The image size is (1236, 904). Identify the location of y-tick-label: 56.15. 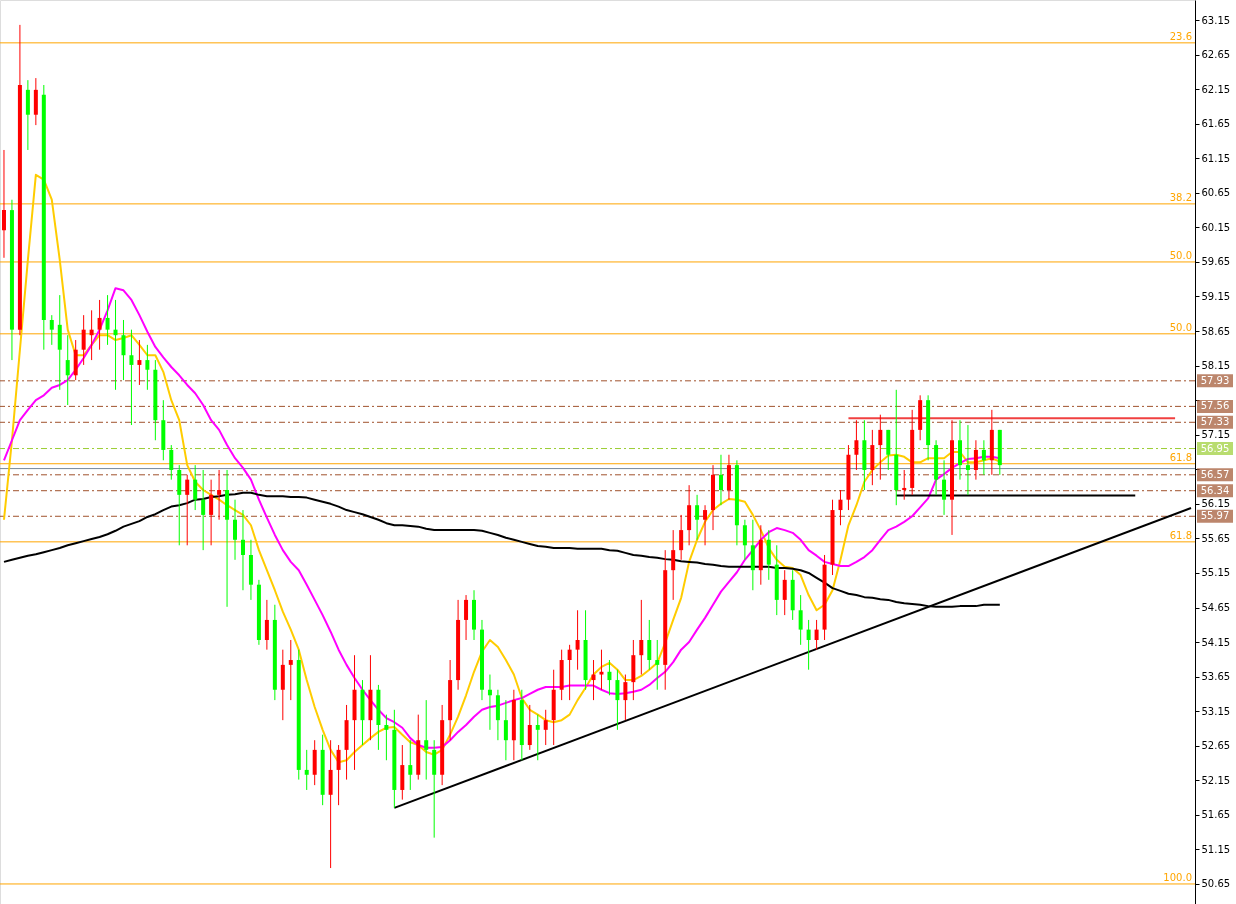
(1216, 504).